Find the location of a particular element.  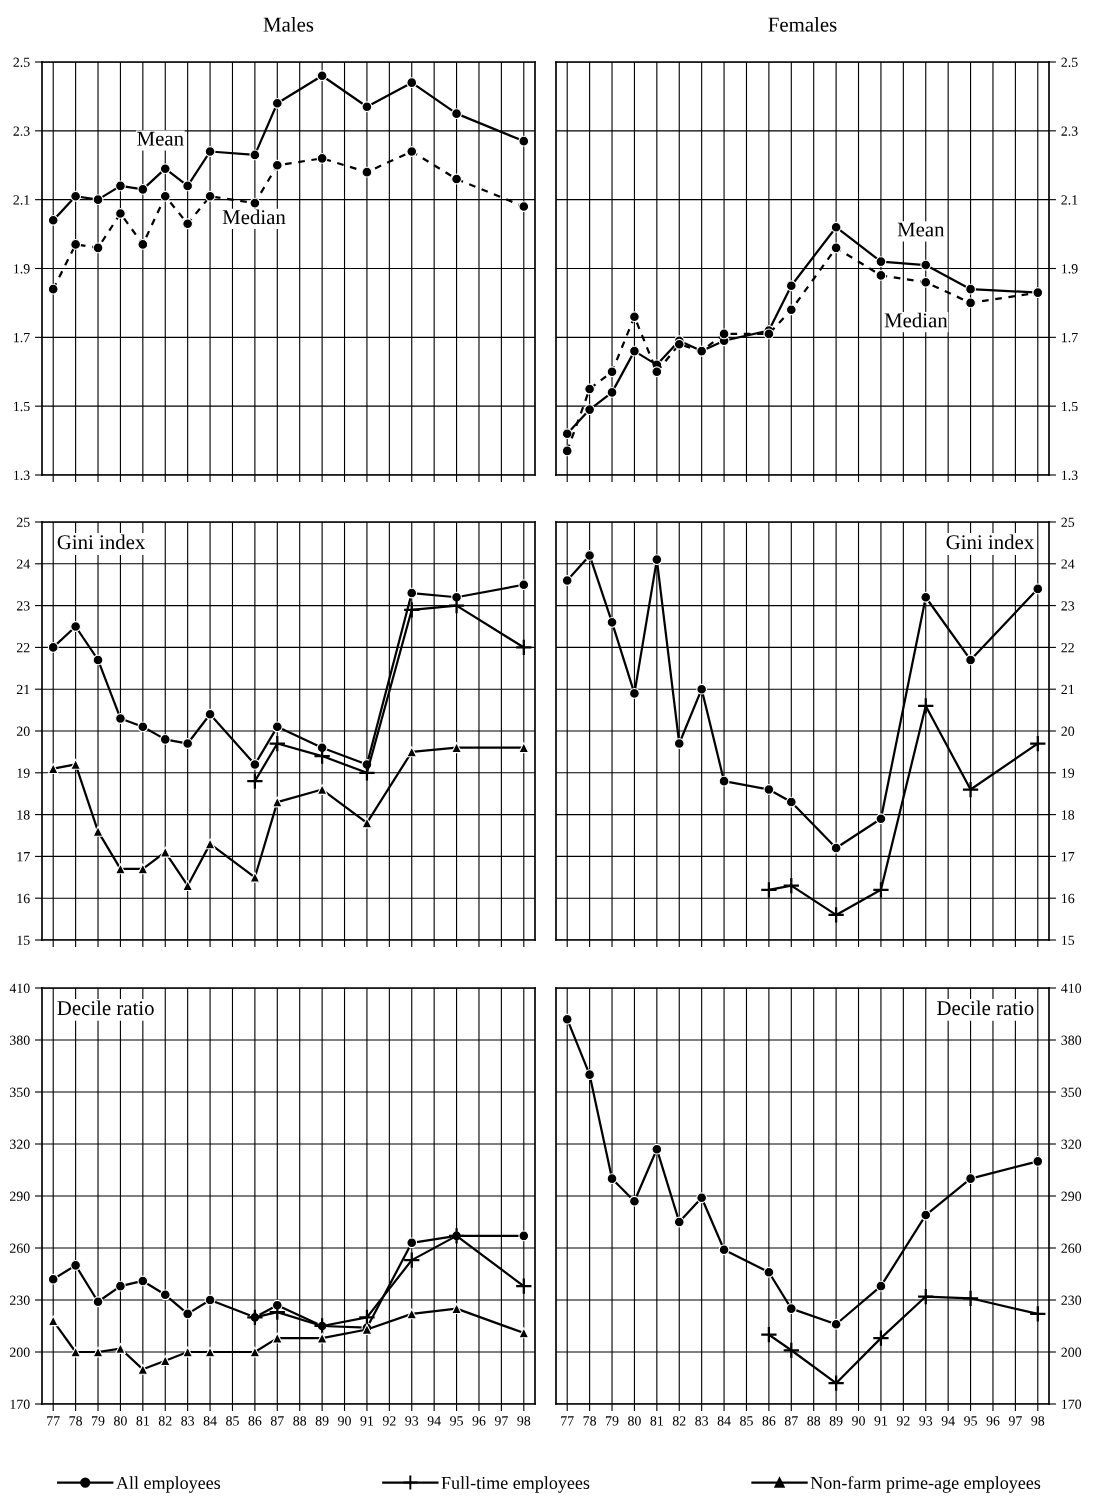

legend-label: Non-farm prime-age employees is located at coordinates (925, 1484).